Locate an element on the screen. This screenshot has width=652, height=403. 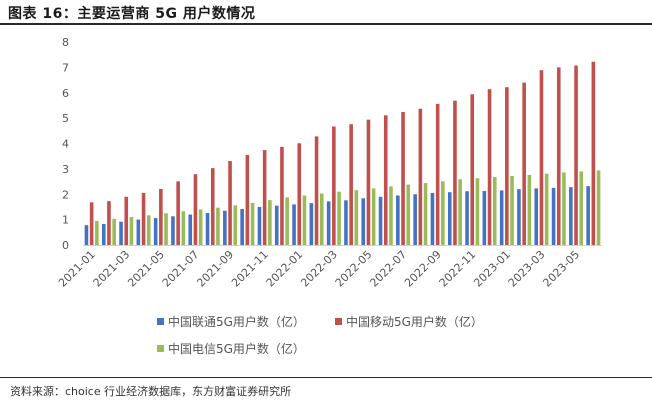
y-tick-label: 2 is located at coordinates (65, 194).